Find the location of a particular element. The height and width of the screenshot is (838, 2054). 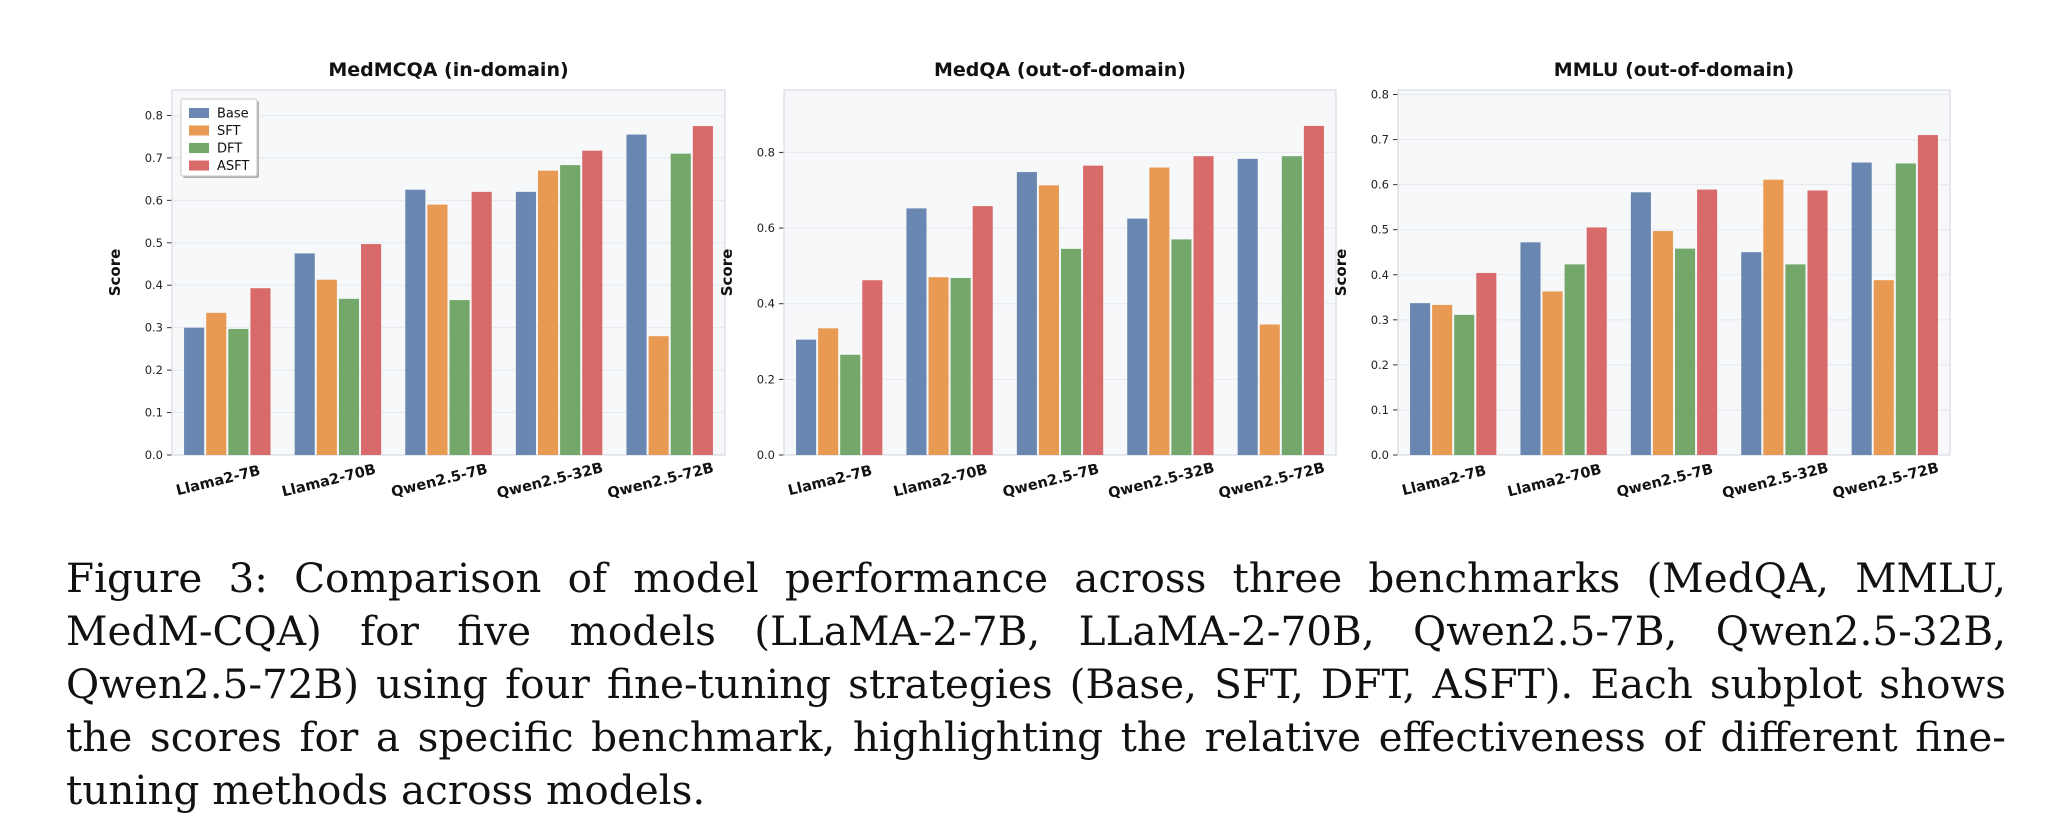

bar-base-llama2-7b is located at coordinates (806, 397).